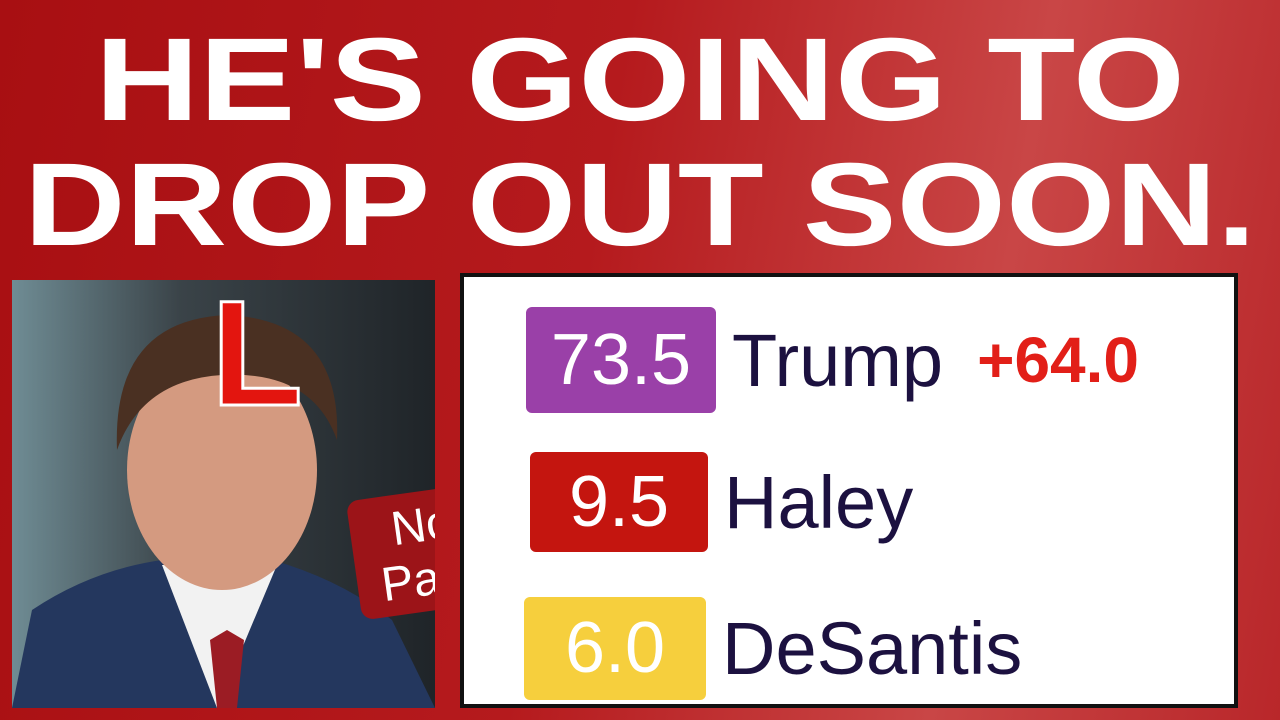 The width and height of the screenshot is (1280, 720). I want to click on l-badge: L, so click(257, 358).